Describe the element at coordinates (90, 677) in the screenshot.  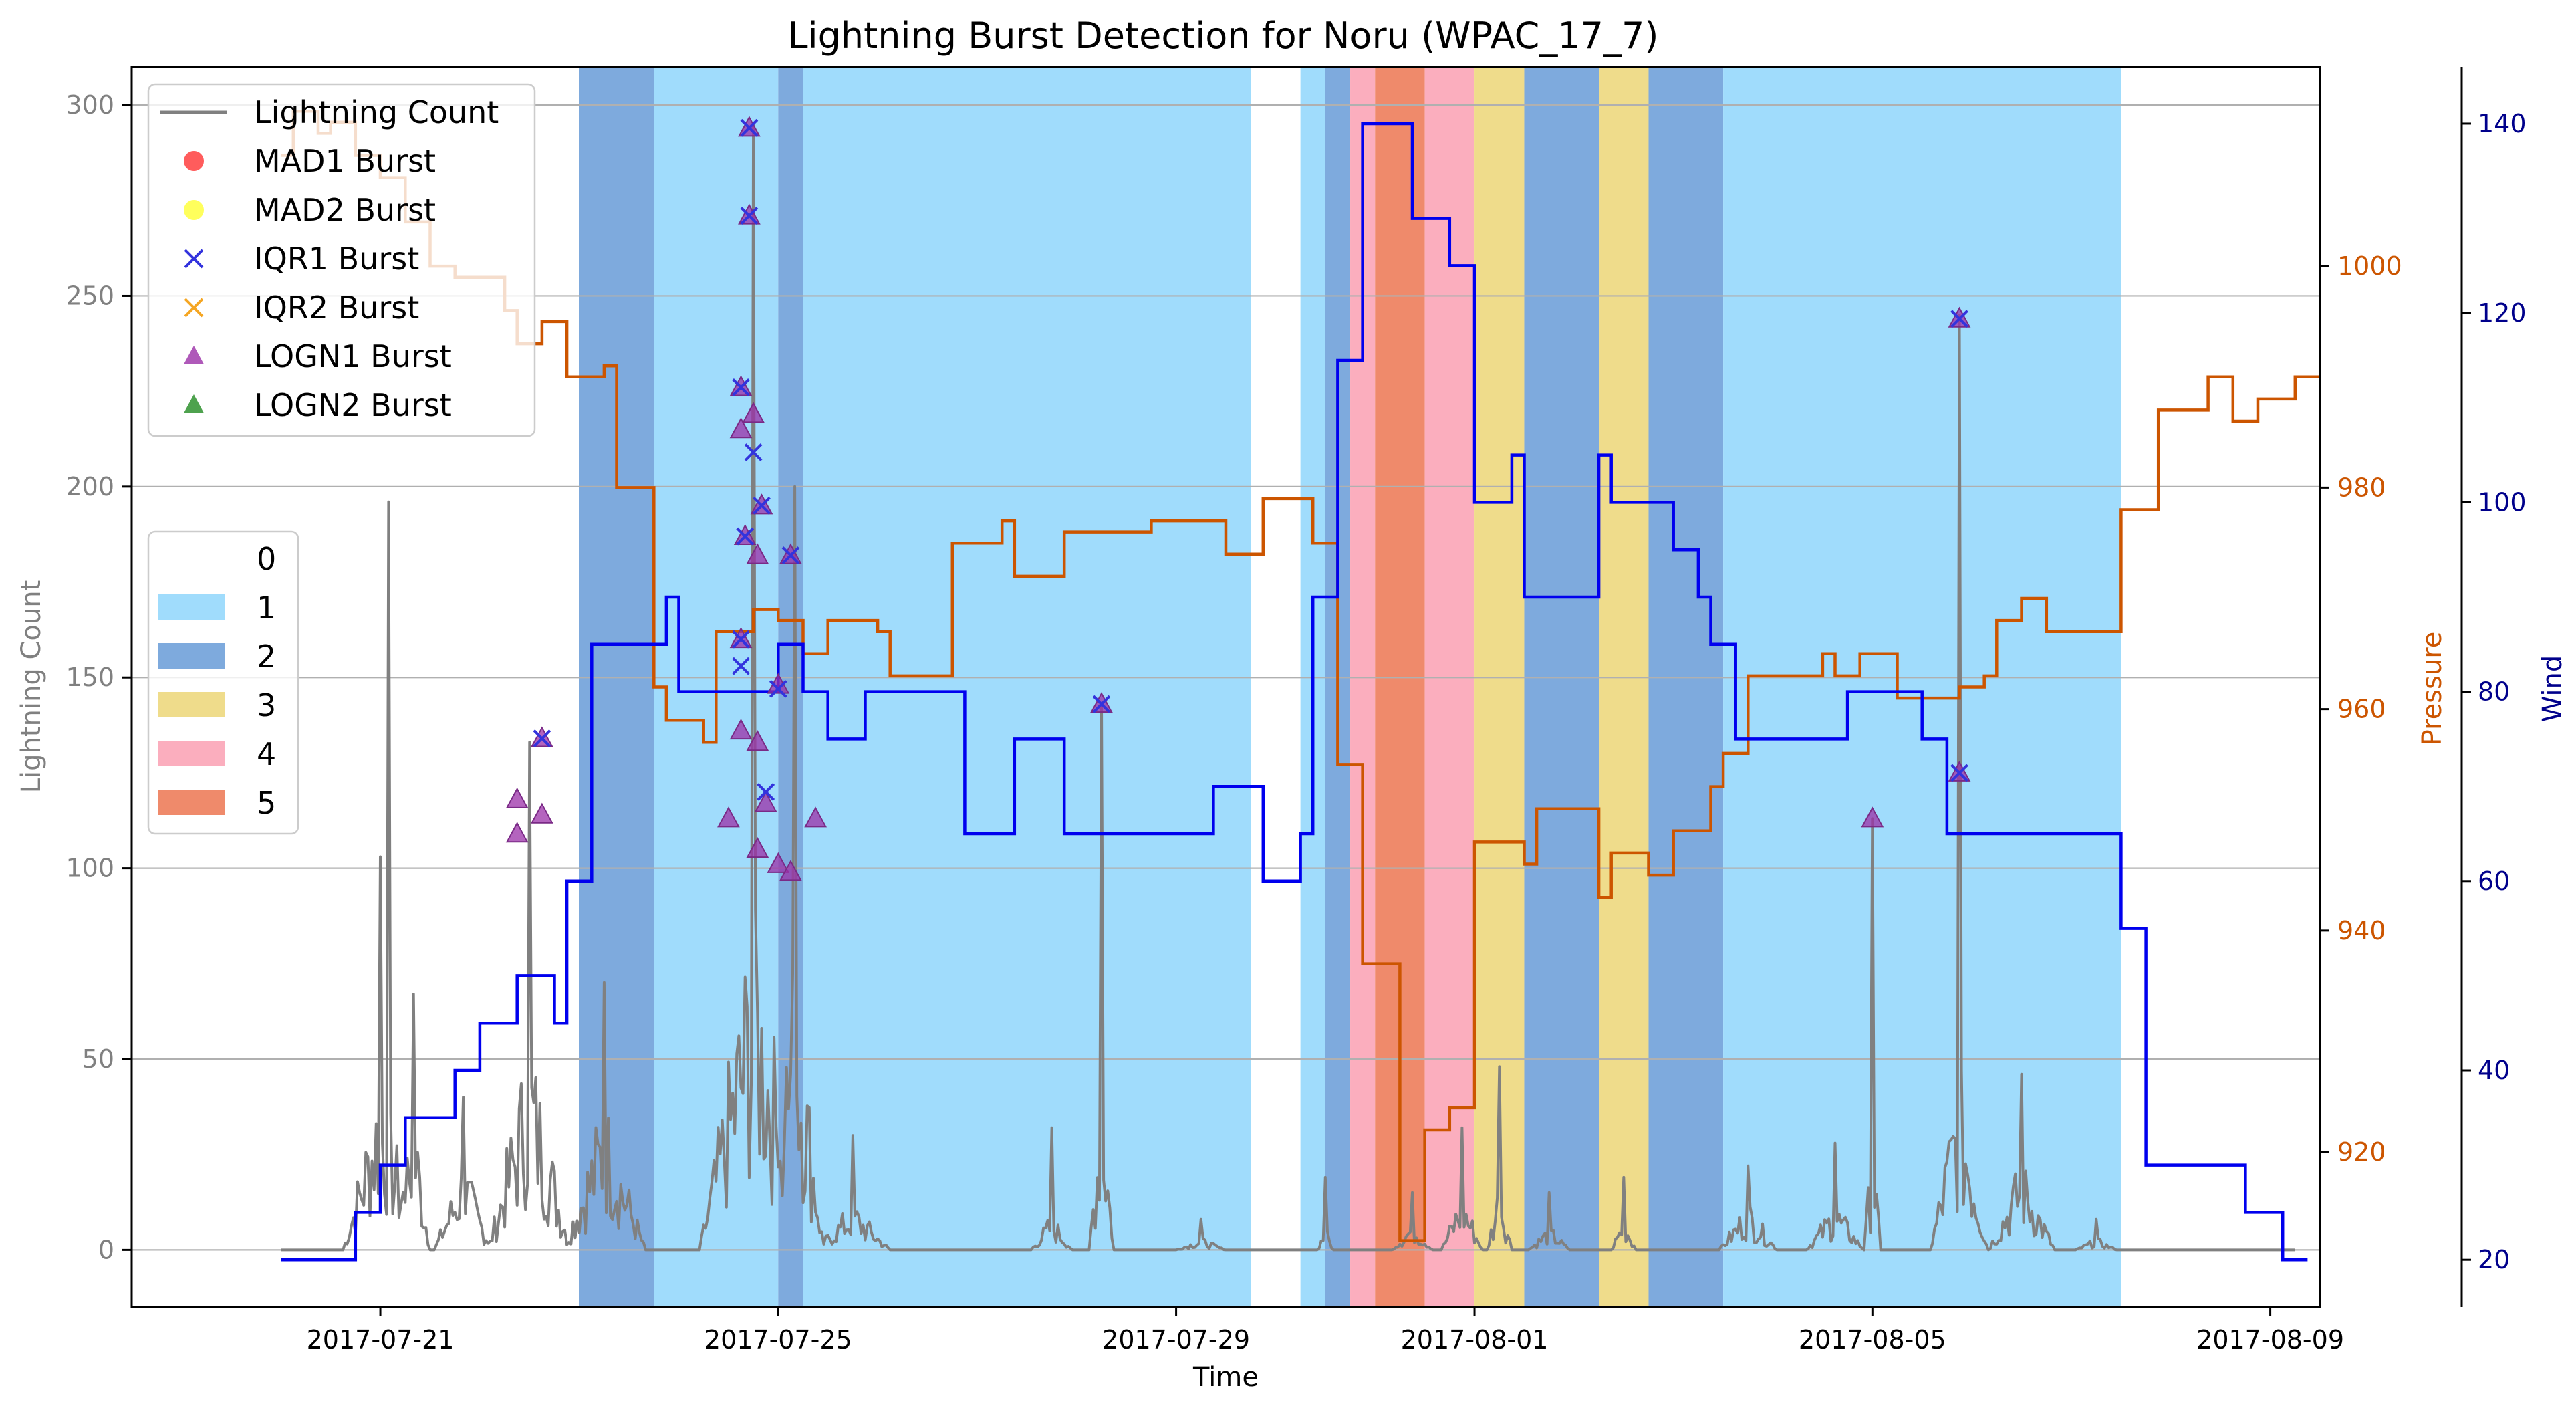
I see `left-tick-label: 150` at that location.